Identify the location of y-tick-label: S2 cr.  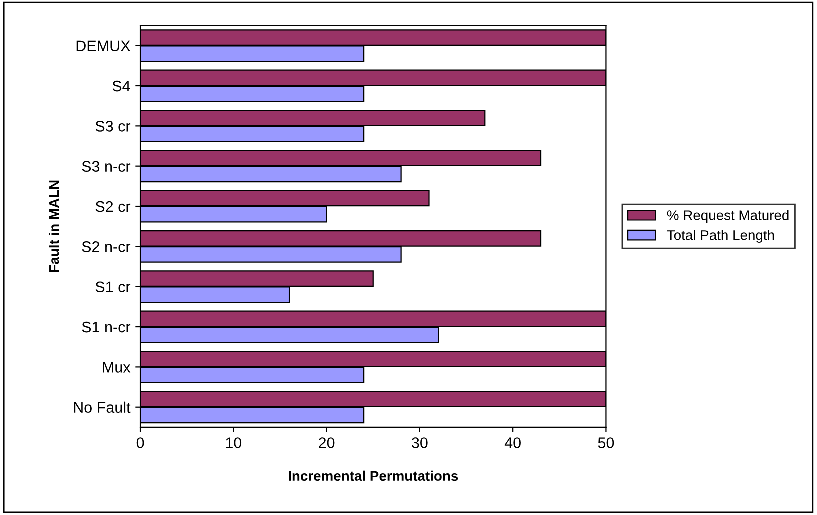
(113, 206).